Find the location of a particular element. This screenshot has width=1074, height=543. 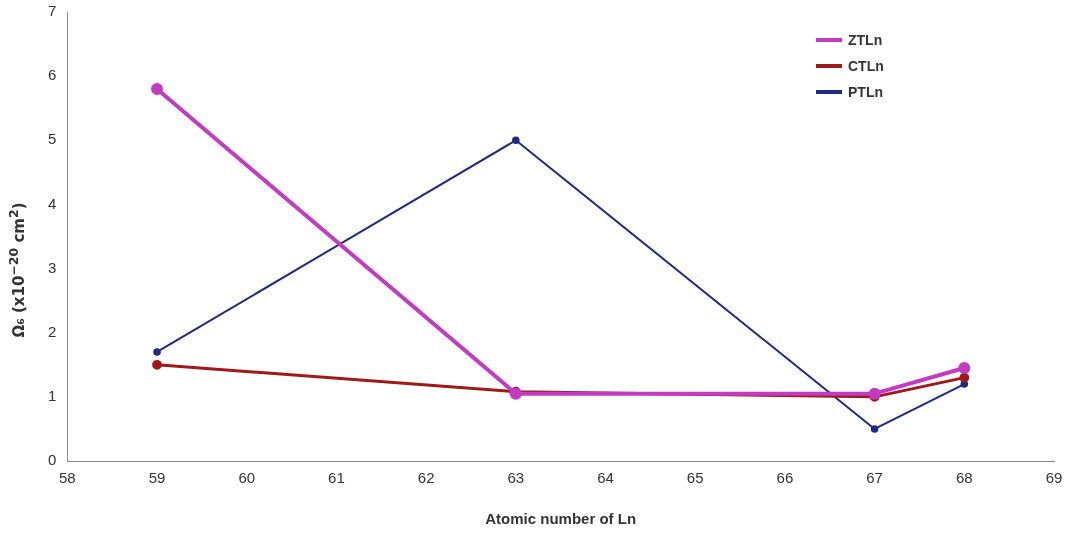

x-axis-title: Atomic number of Ln is located at coordinates (561, 519).